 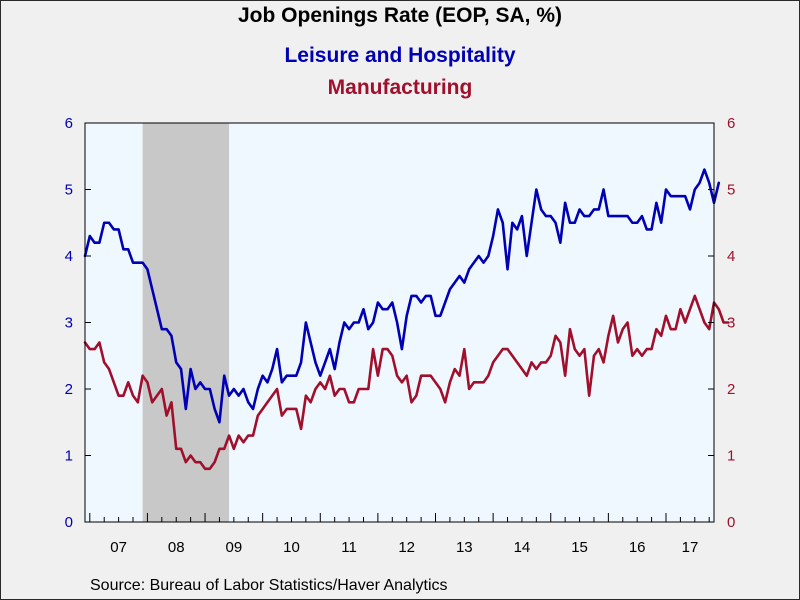 I want to click on y-tick-label-right: 1, so click(x=731, y=456).